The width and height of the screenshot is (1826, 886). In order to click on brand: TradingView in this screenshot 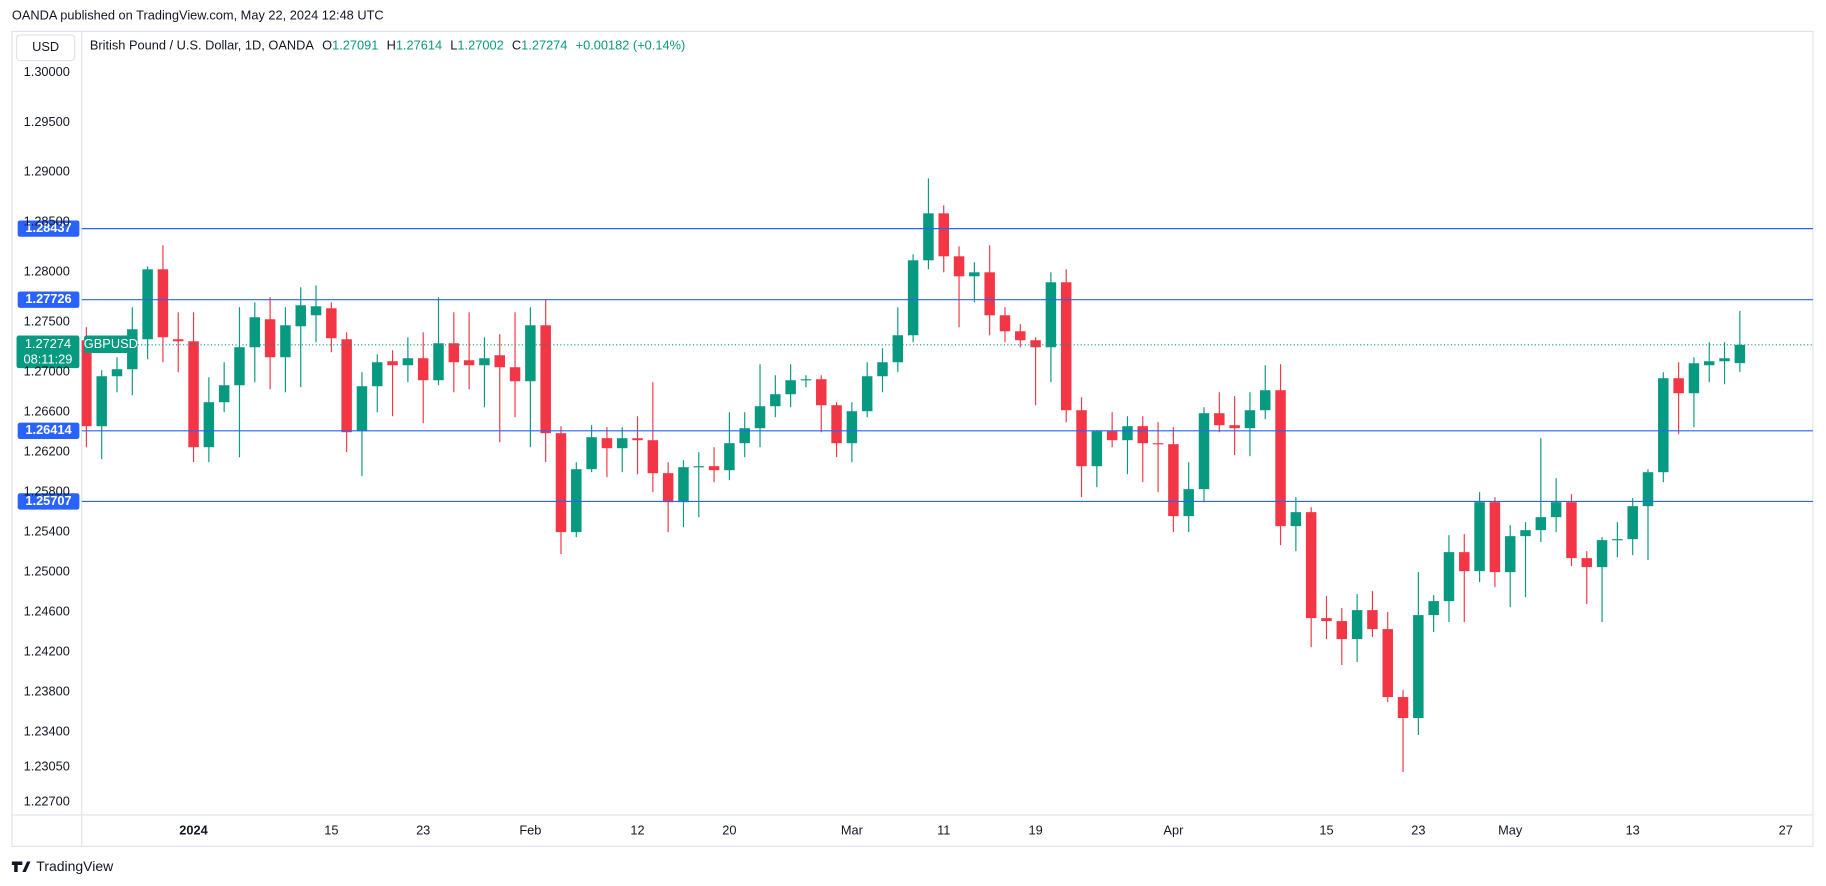, I will do `click(75, 866)`.